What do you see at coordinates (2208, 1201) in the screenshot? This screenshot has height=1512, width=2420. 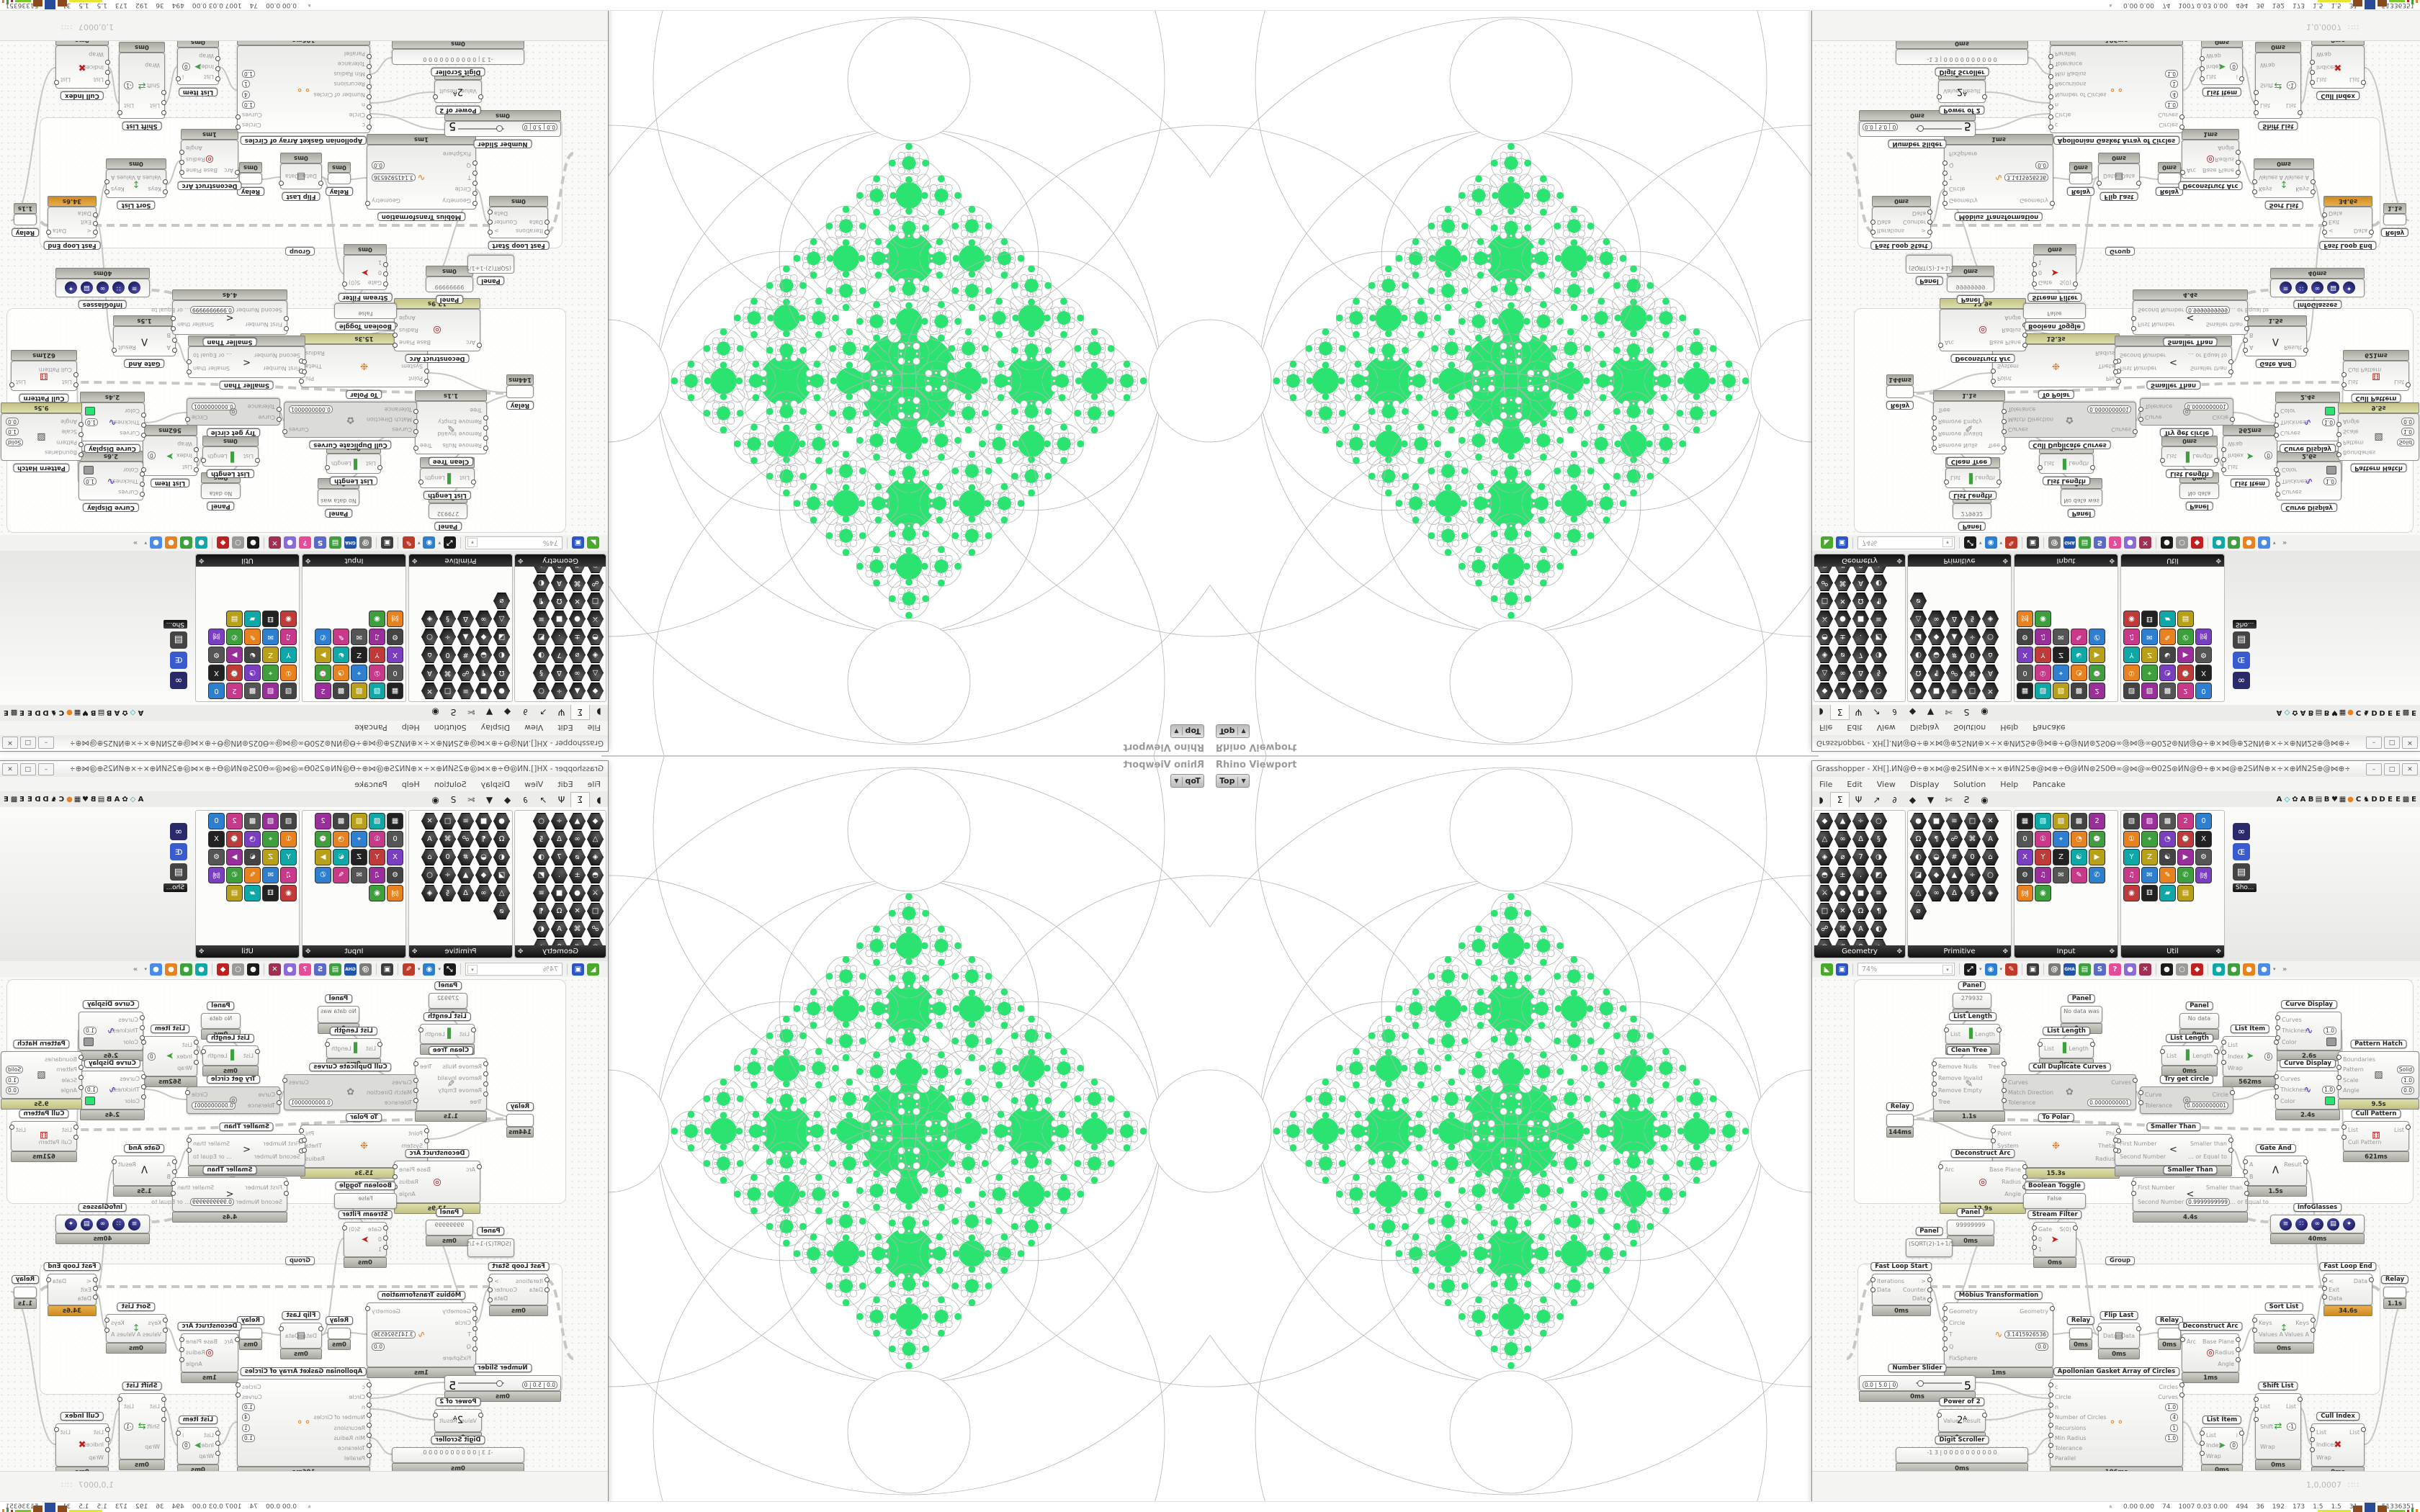 I see `value-capsule: 0.9999999999` at bounding box center [2208, 1201].